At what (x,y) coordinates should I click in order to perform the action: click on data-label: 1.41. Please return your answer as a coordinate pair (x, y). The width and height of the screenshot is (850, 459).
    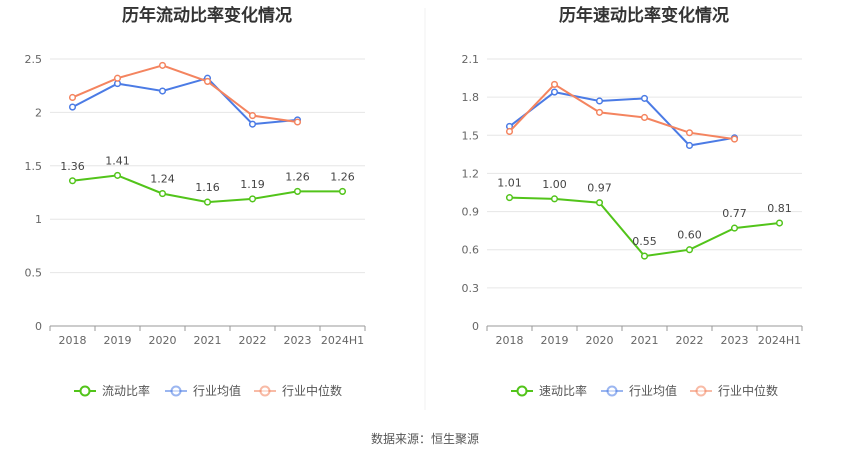
    Looking at the image, I should click on (117, 160).